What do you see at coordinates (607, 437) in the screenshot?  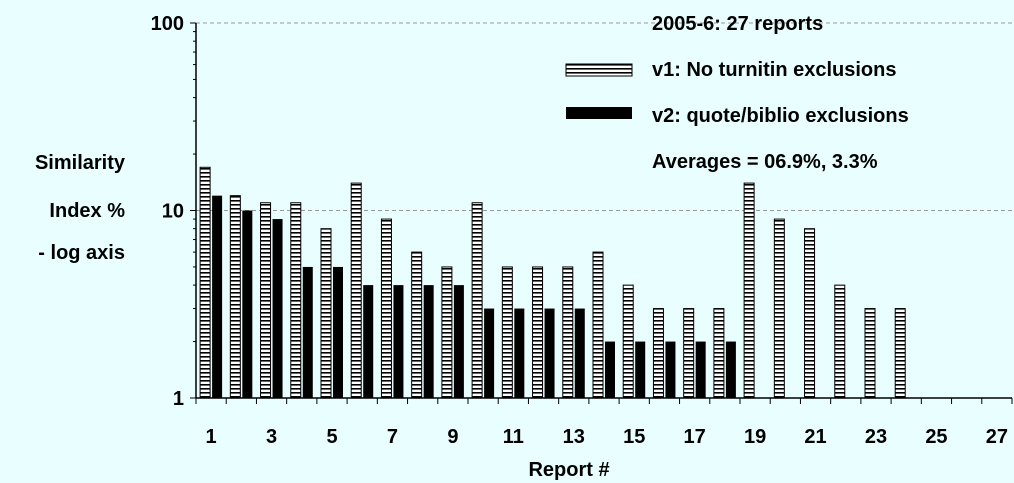 I see `x-tick-labels: 1 3 5 7 9 11 13 15 17 19 21 23 25 27` at bounding box center [607, 437].